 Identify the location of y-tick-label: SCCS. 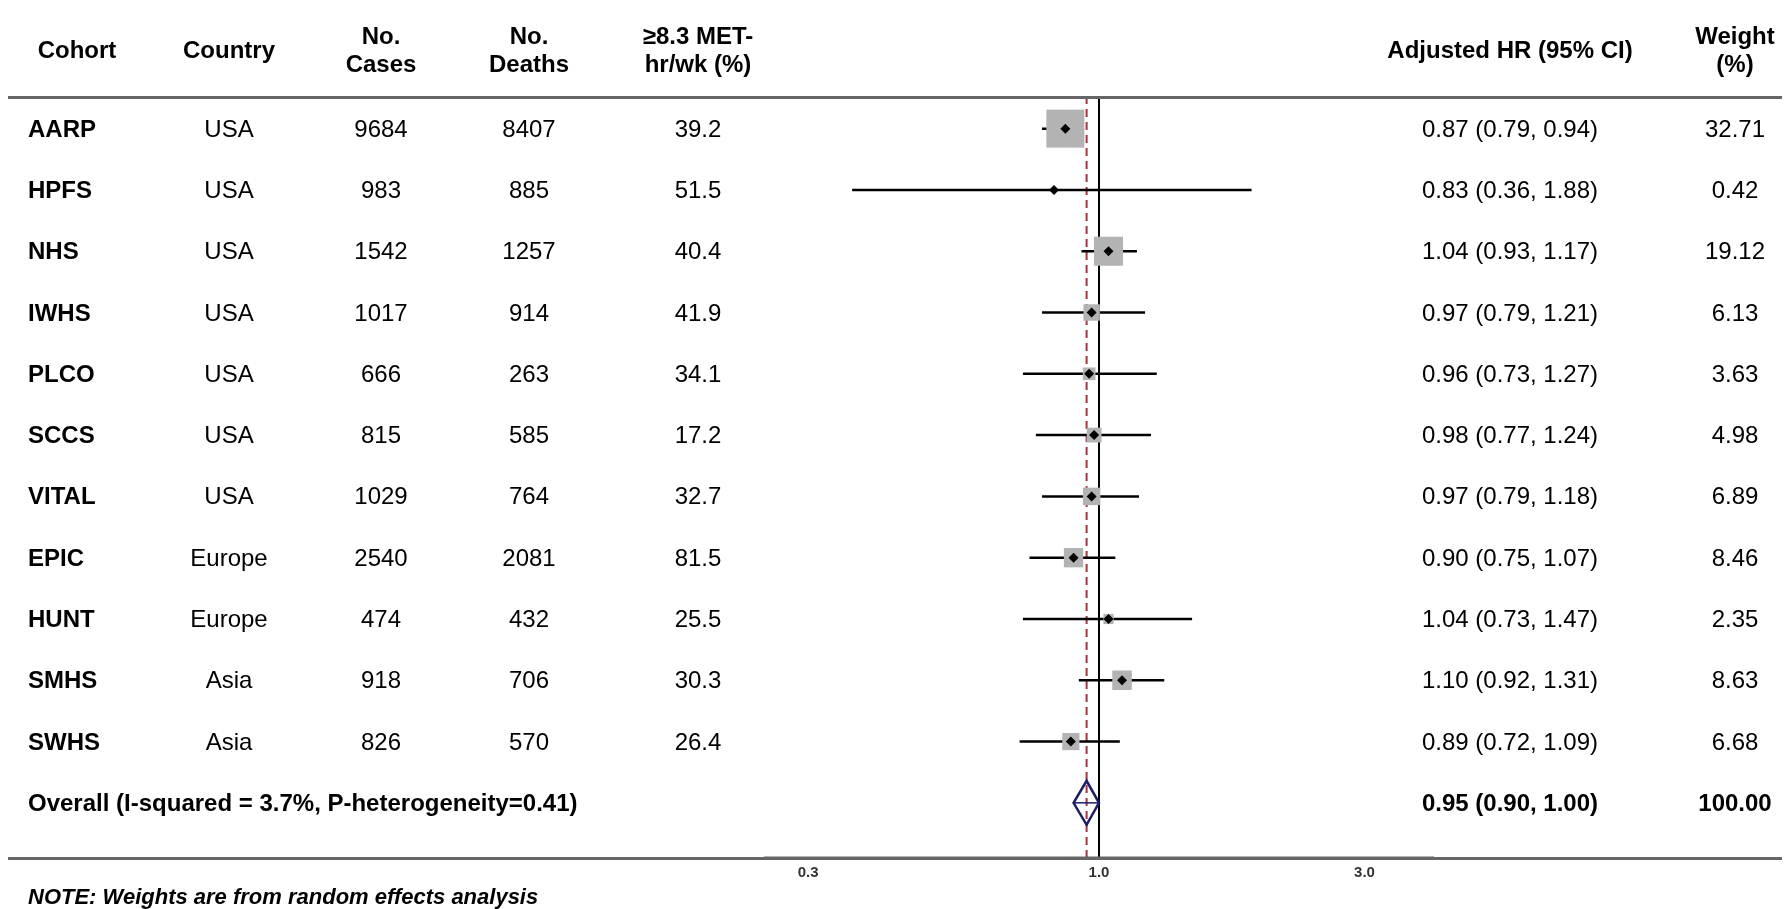
(61, 435).